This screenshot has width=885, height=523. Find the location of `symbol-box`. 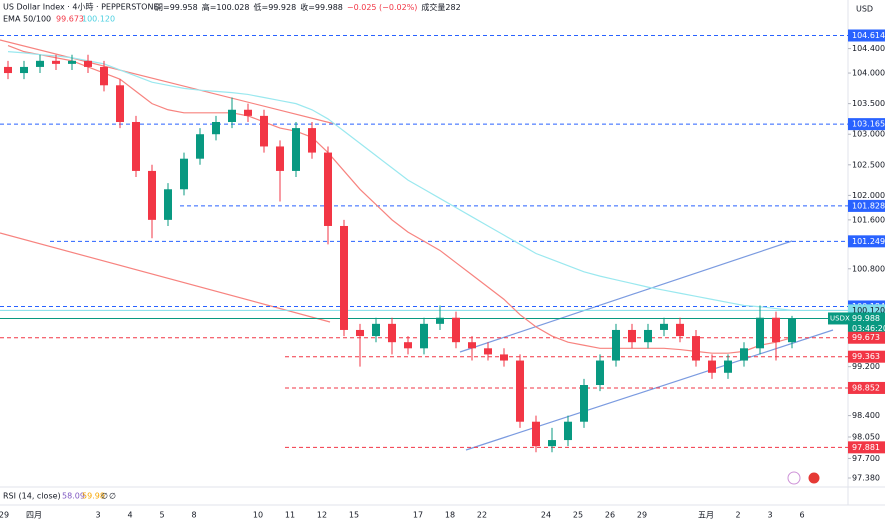

symbol-box is located at coordinates (838, 318).